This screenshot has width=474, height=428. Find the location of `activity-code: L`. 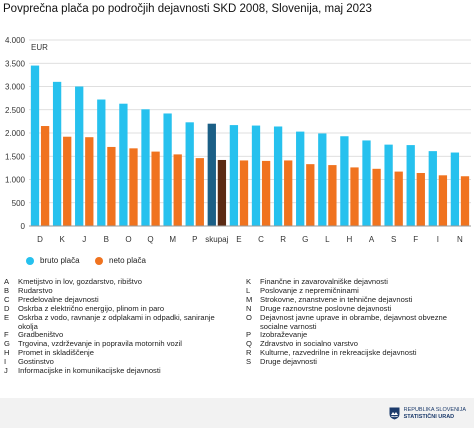

activity-code: L is located at coordinates (248, 290).